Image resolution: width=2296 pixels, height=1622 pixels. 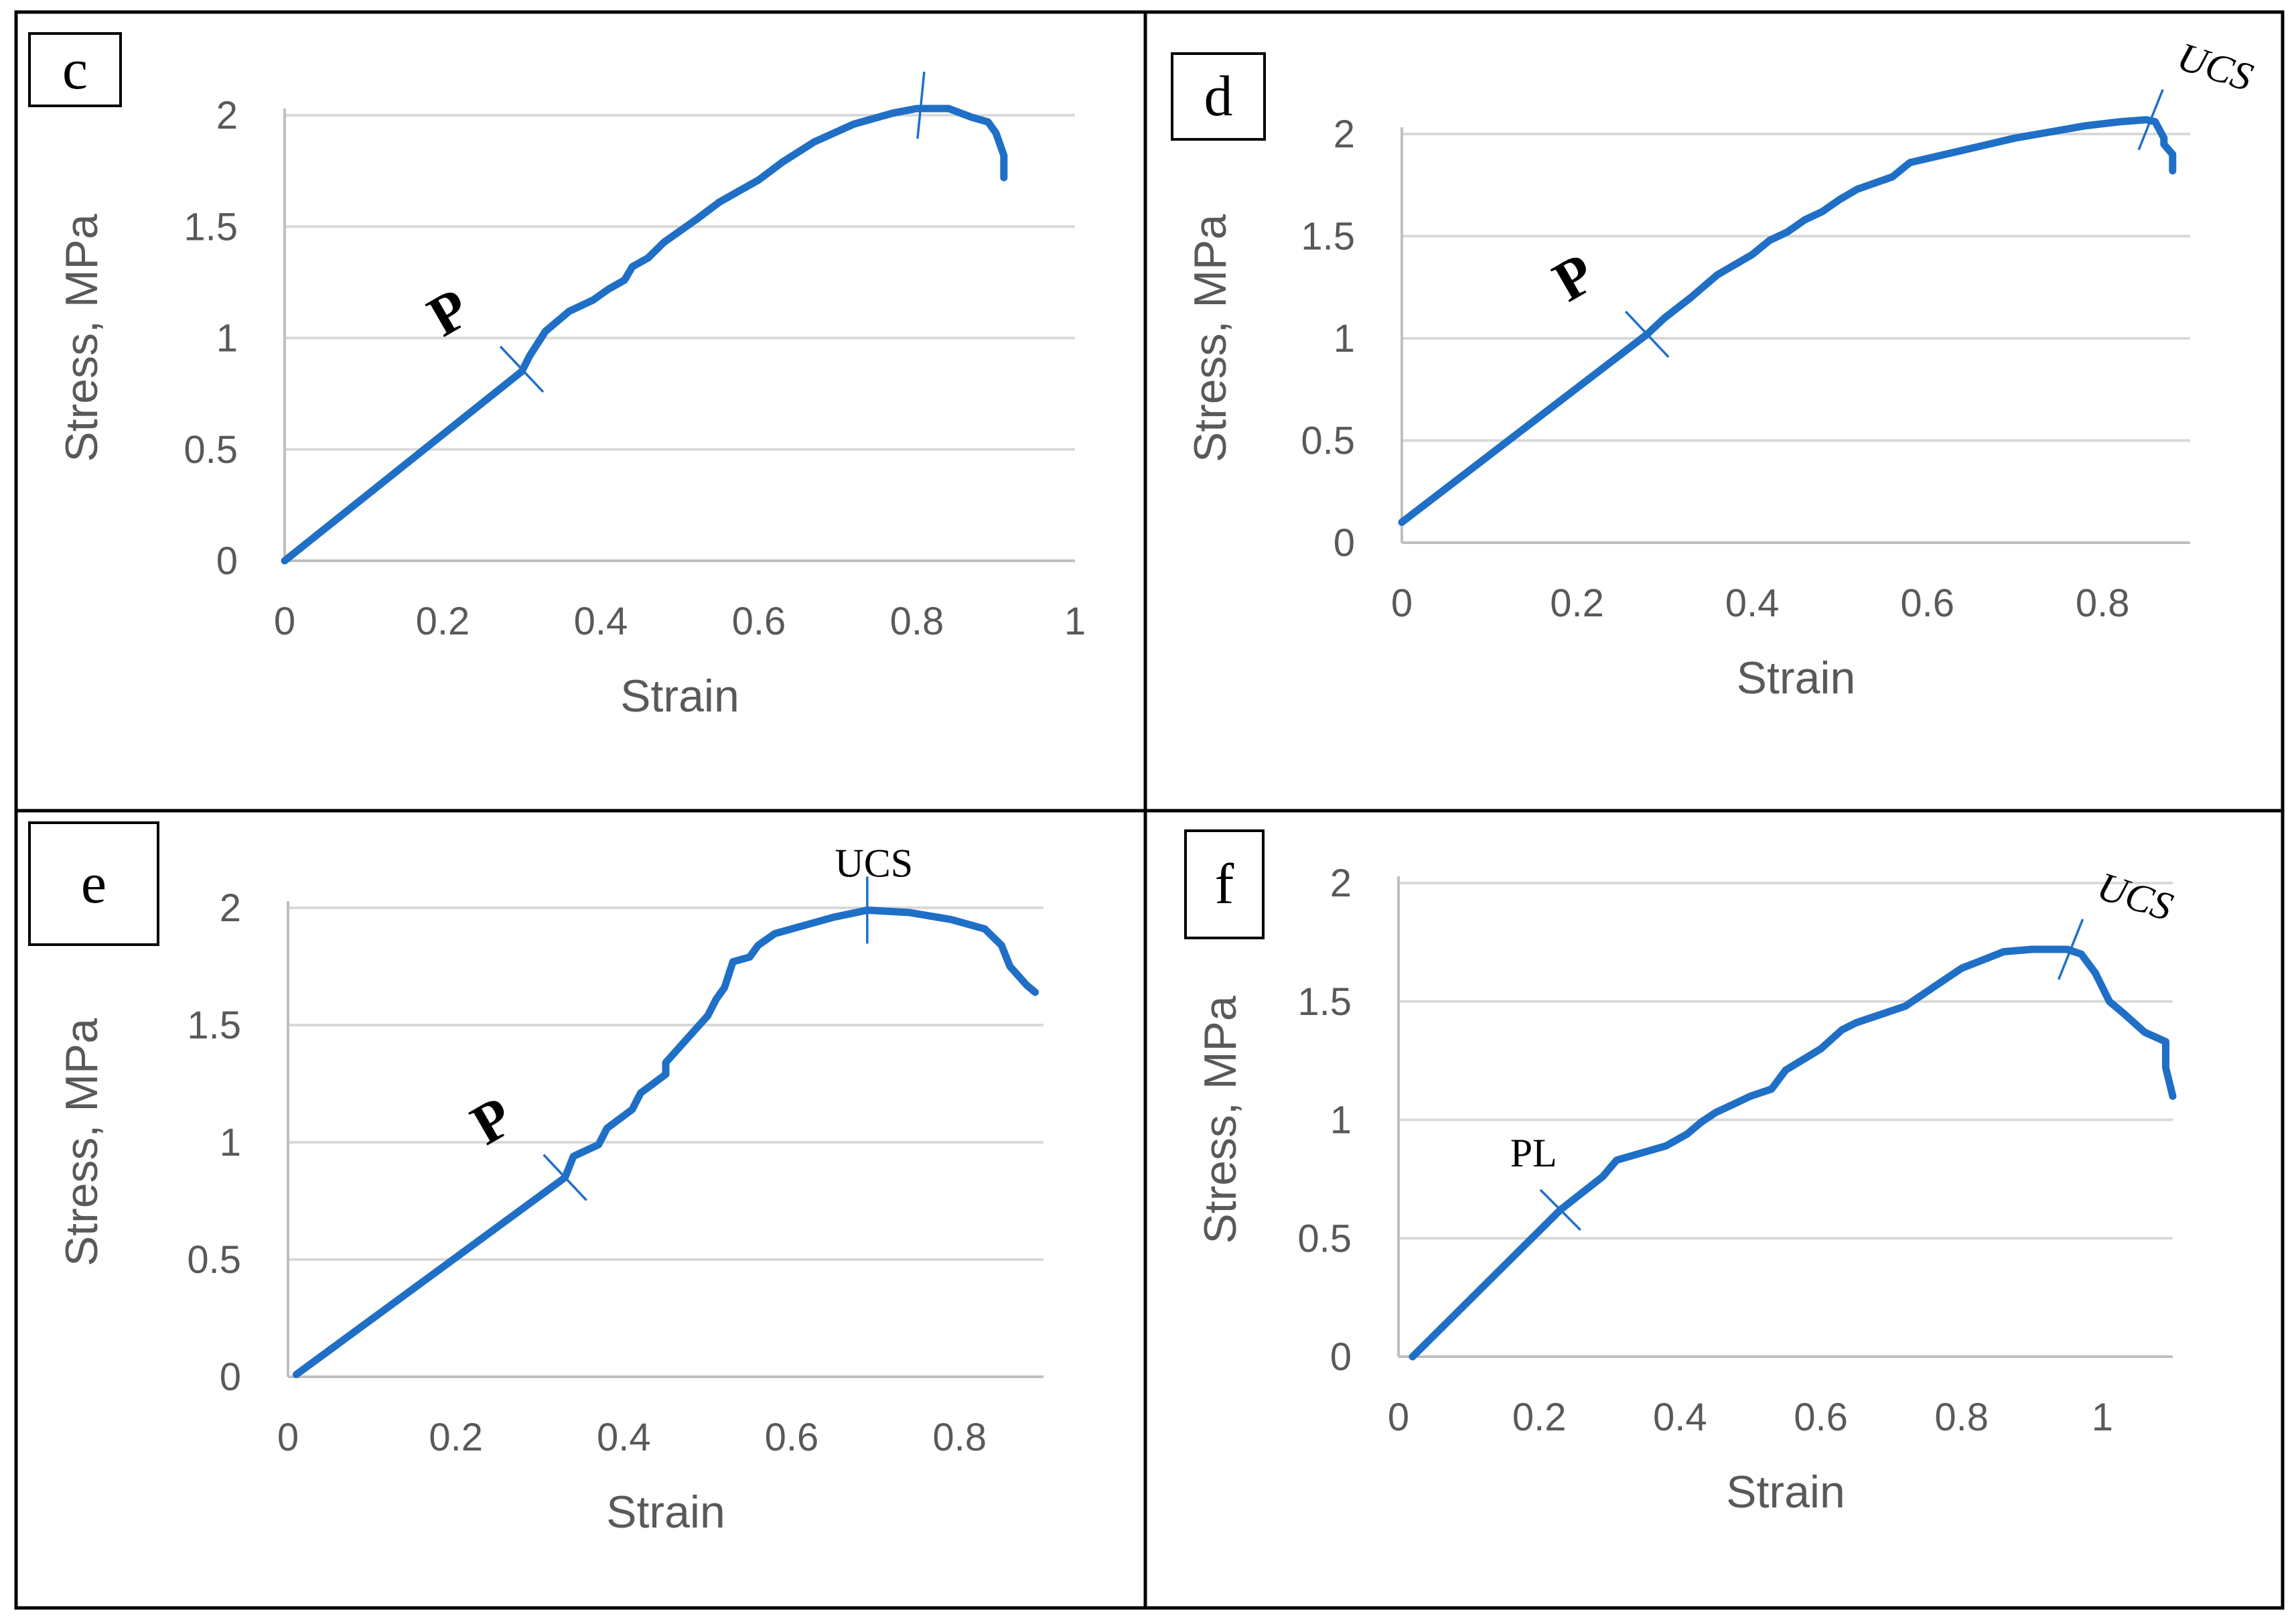 I want to click on panel-letter: d, so click(x=1218, y=96).